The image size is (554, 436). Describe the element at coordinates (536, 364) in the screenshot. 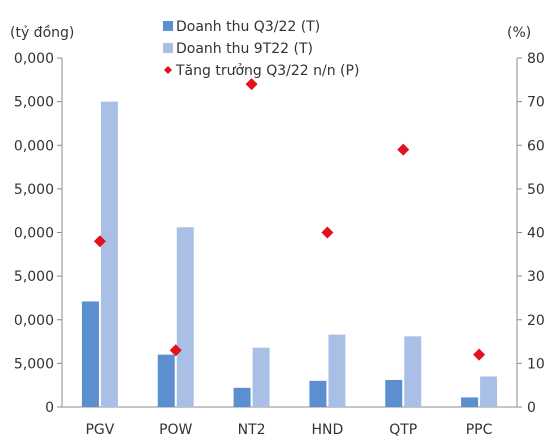

I see `right-tick-label: 10` at that location.